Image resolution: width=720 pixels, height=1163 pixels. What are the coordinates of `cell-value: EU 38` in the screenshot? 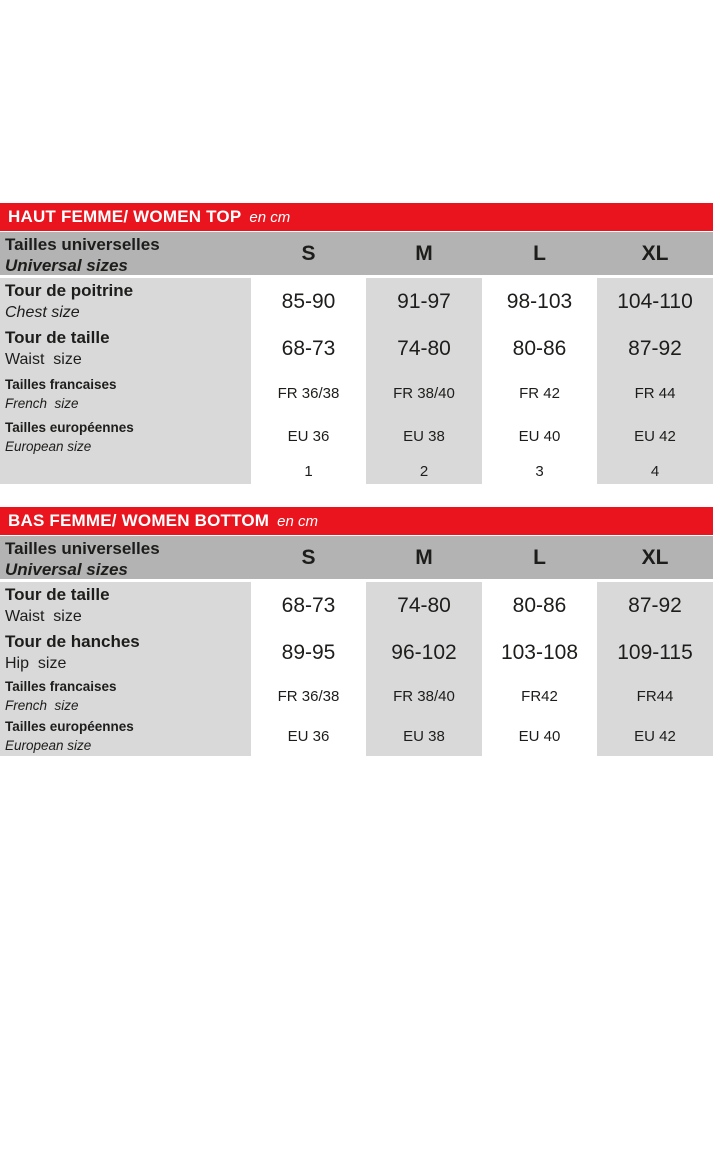 It's located at (424, 436).